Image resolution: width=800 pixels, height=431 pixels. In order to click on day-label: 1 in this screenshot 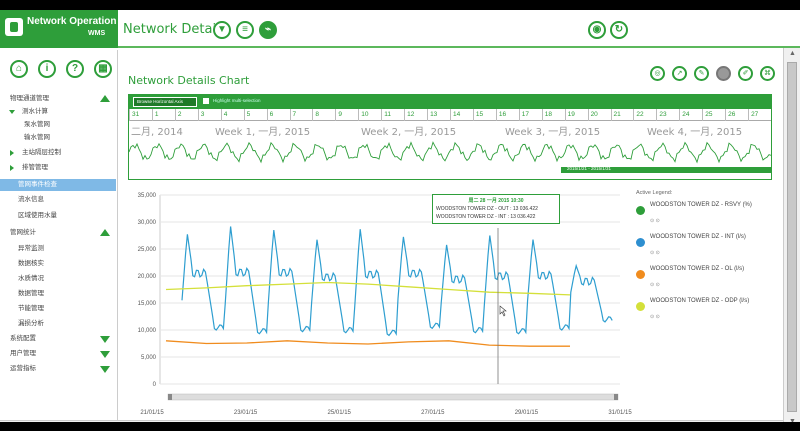, I will do `click(156, 114)`.